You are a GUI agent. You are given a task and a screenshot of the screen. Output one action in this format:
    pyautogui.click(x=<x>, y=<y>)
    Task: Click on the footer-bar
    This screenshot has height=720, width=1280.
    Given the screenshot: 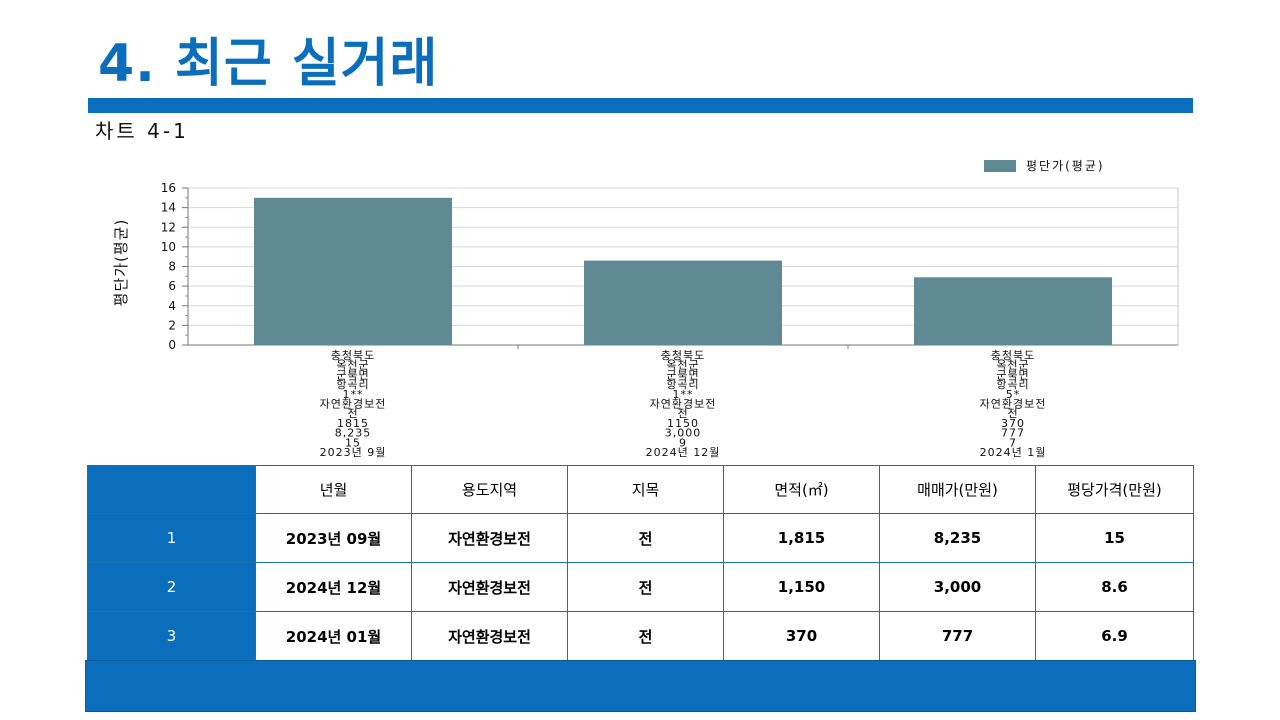 What is the action you would take?
    pyautogui.click(x=640, y=686)
    